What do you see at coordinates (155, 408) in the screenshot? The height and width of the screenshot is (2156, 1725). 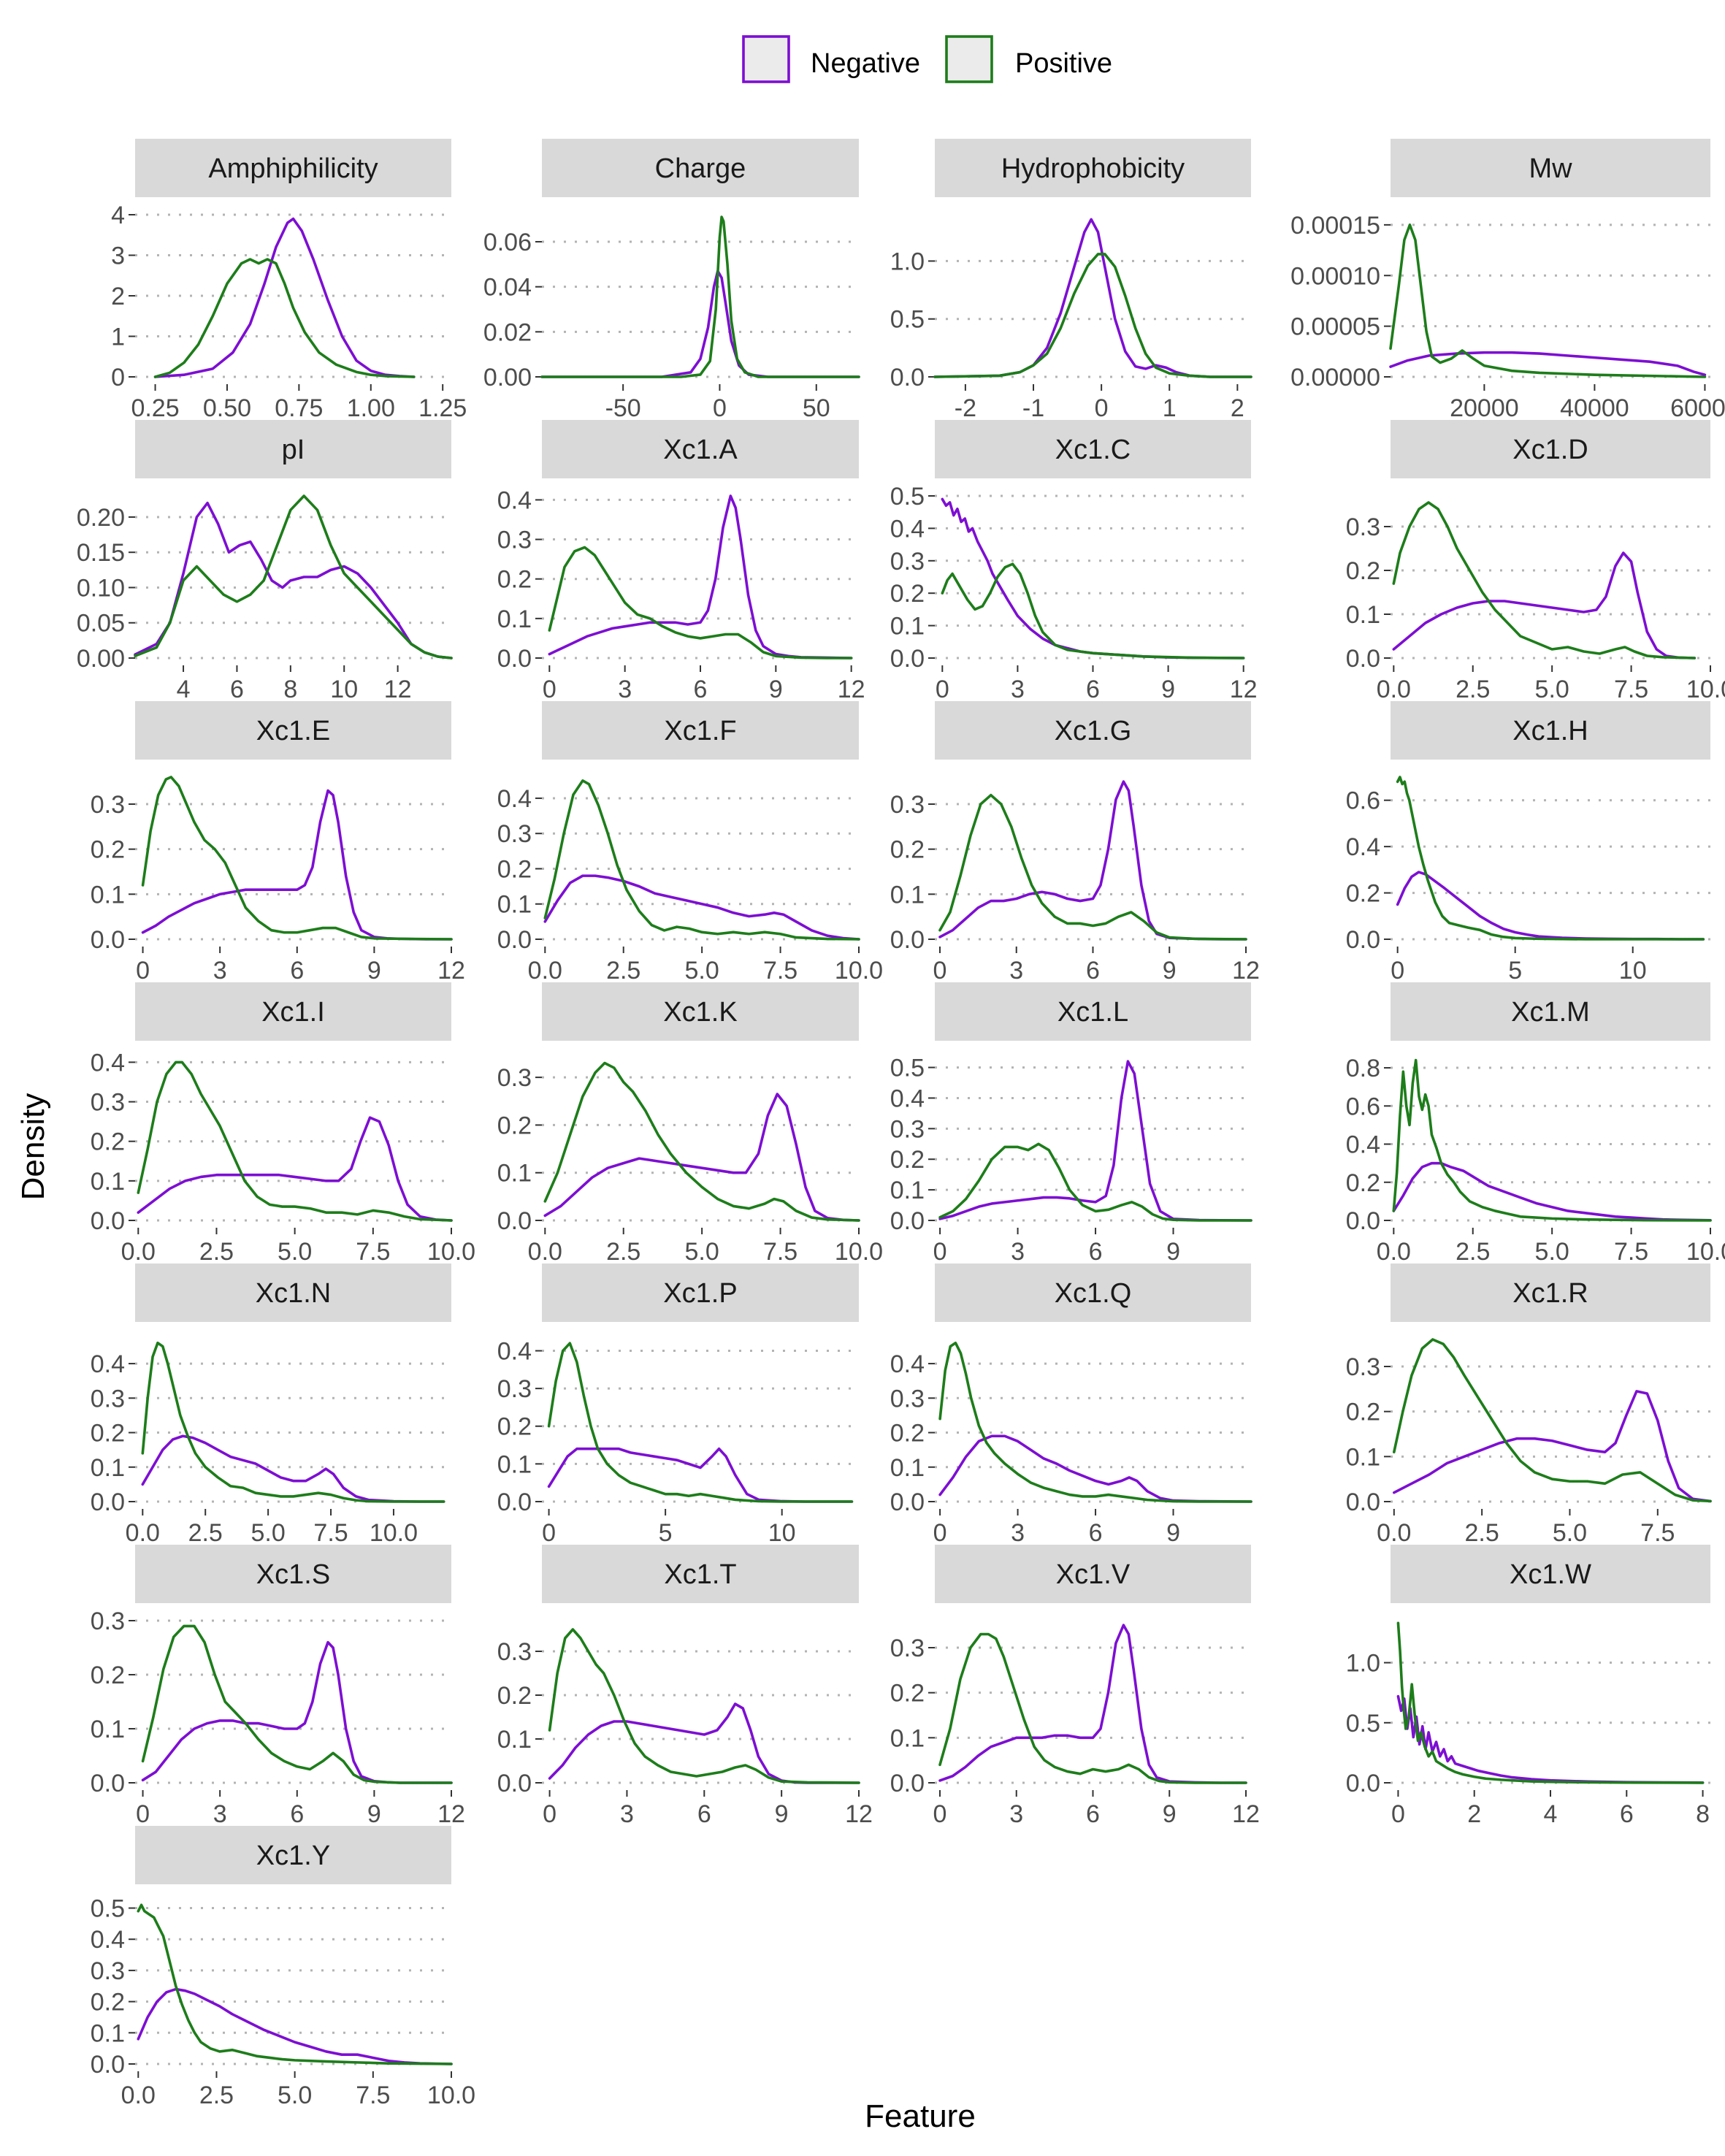 I see `x-tick-label: 0.25` at bounding box center [155, 408].